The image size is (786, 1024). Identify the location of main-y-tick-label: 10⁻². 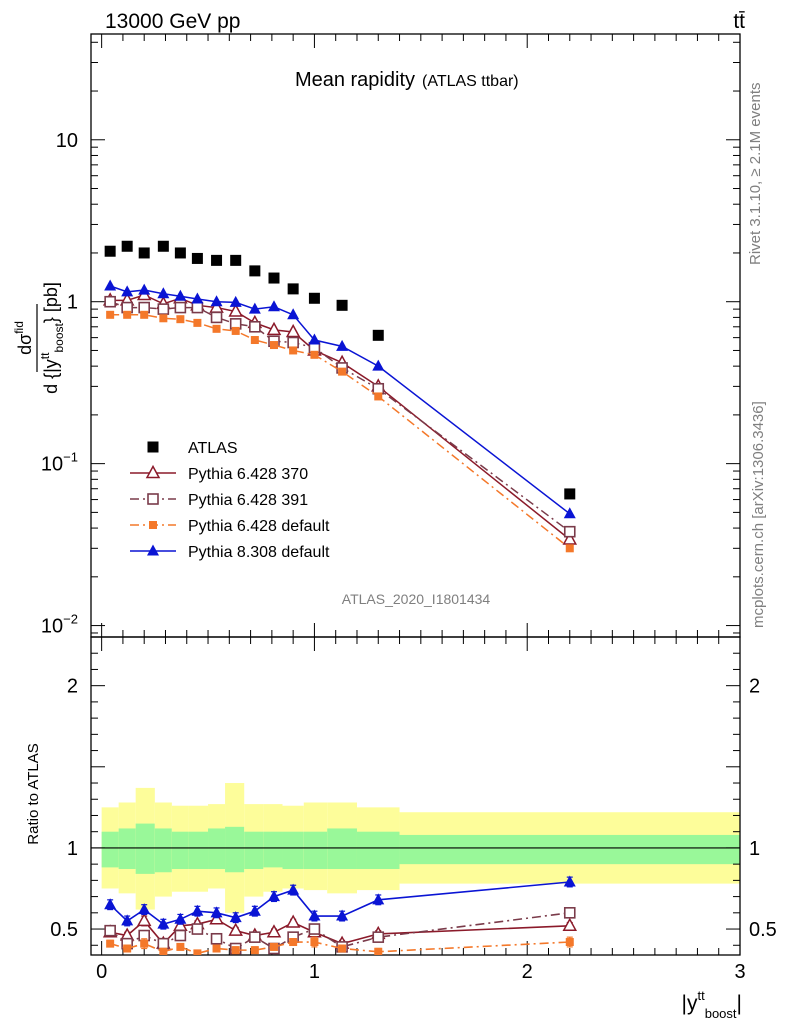
(59, 625).